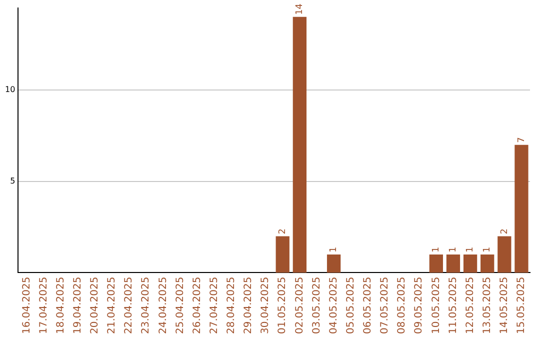  Describe the element at coordinates (453, 305) in the screenshot. I see `x-tick-label: 11.05.2025` at that location.